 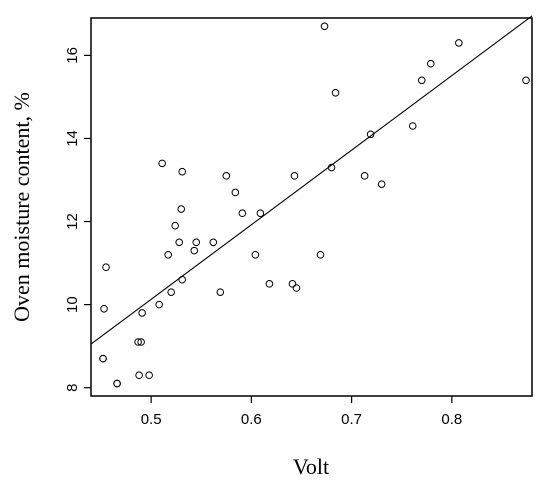 I want to click on y-tick-label: 12, so click(x=72, y=221).